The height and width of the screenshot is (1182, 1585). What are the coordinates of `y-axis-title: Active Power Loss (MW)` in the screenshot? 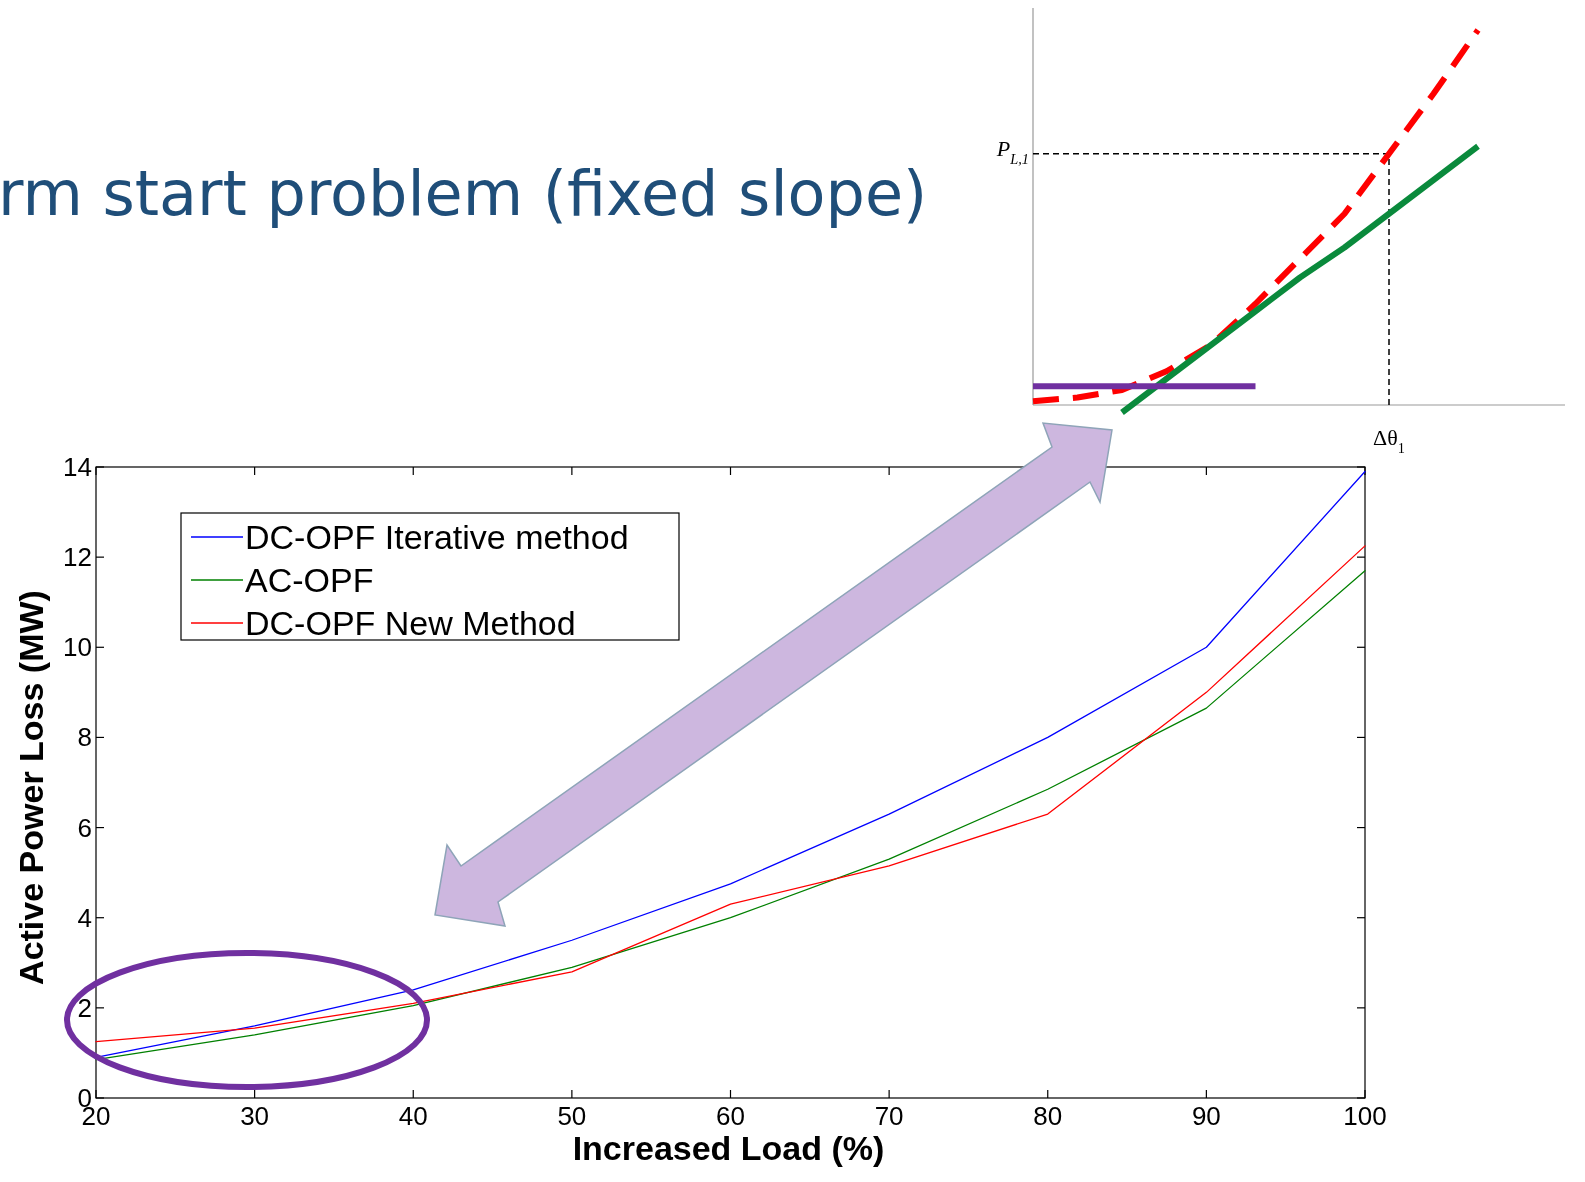 It's located at (31, 787).